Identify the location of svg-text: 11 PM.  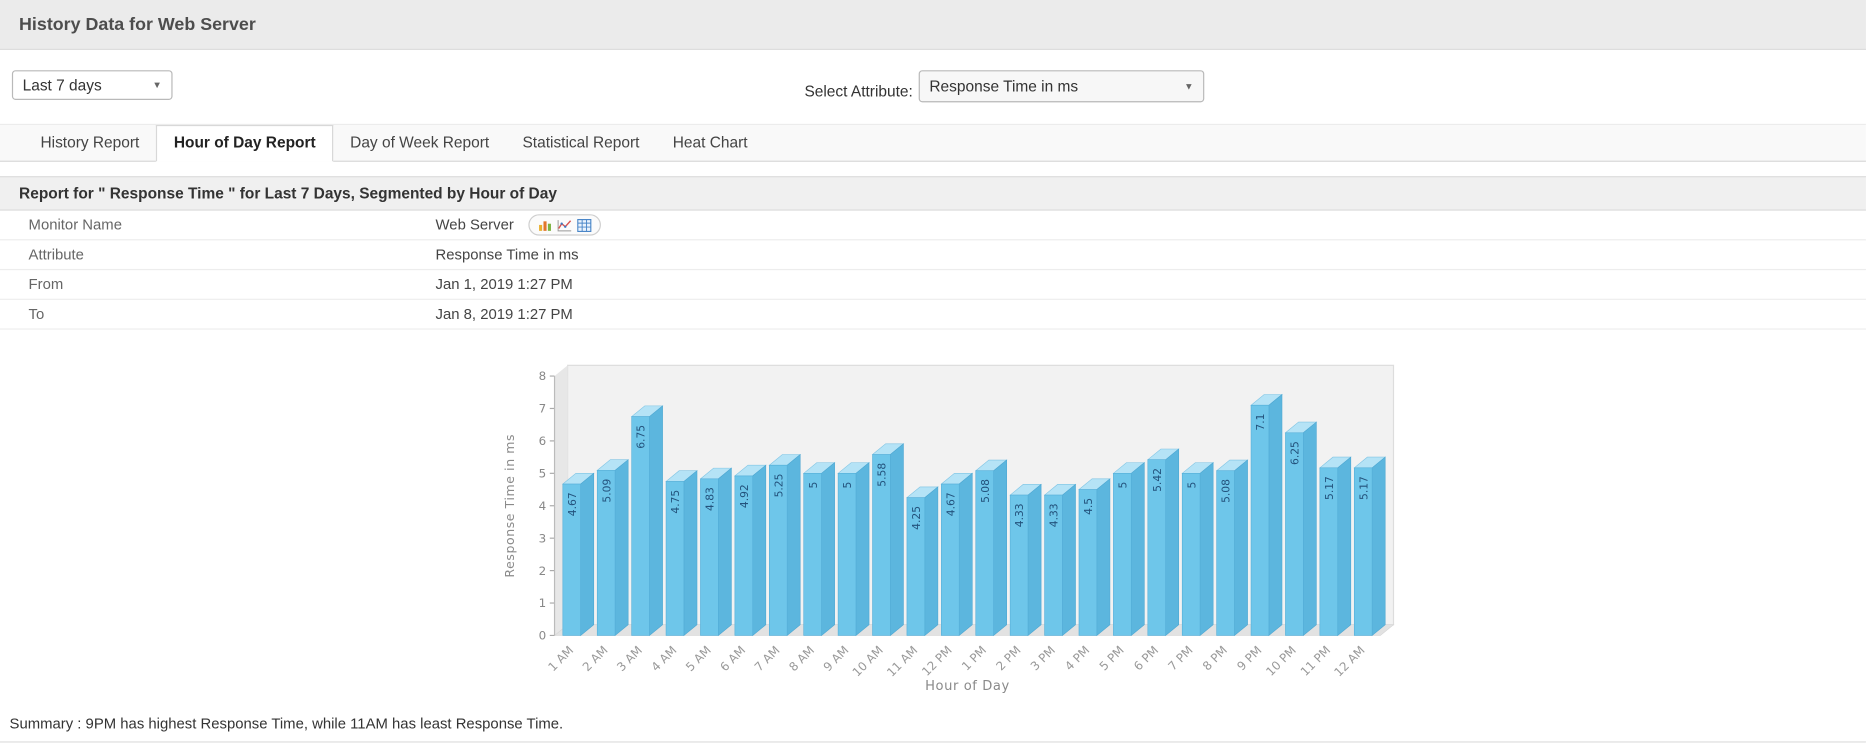
(1316, 661).